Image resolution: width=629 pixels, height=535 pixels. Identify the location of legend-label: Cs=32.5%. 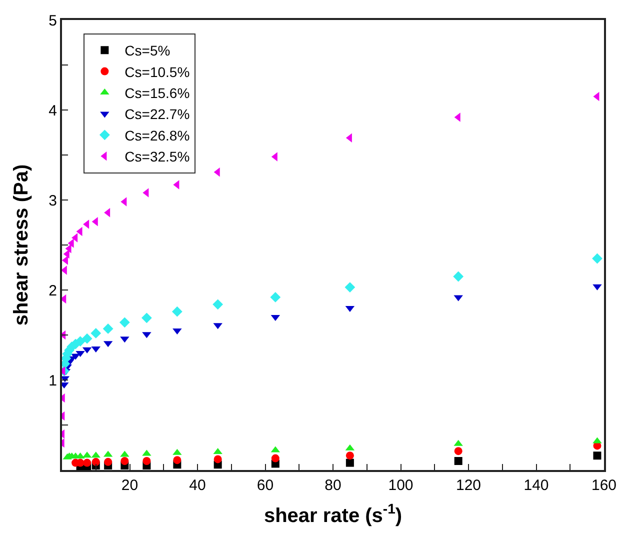
(157, 156).